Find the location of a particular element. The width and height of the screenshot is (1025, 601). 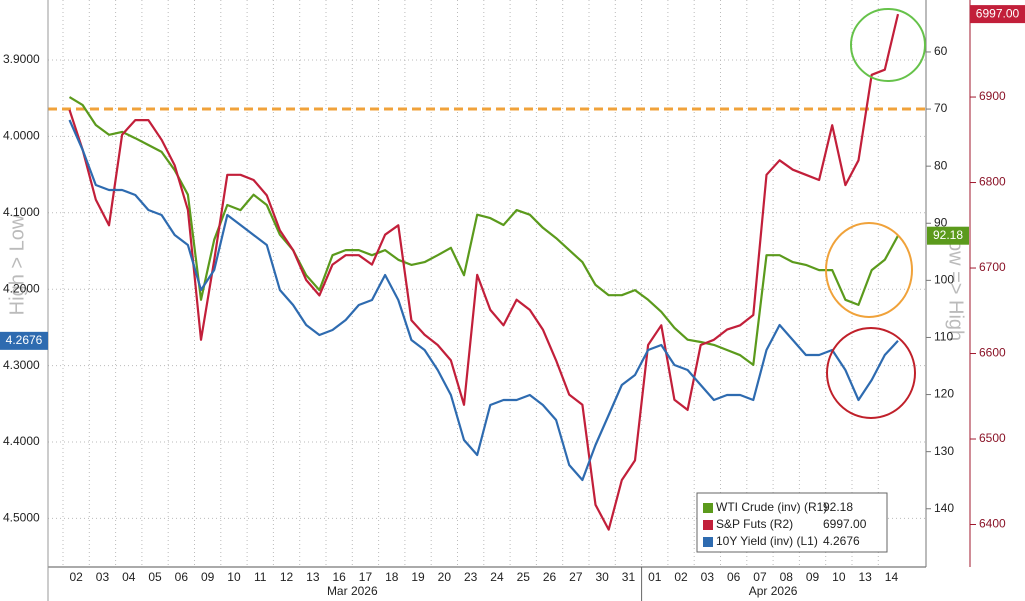

y-tick-label: 4.1000 is located at coordinates (21, 212).